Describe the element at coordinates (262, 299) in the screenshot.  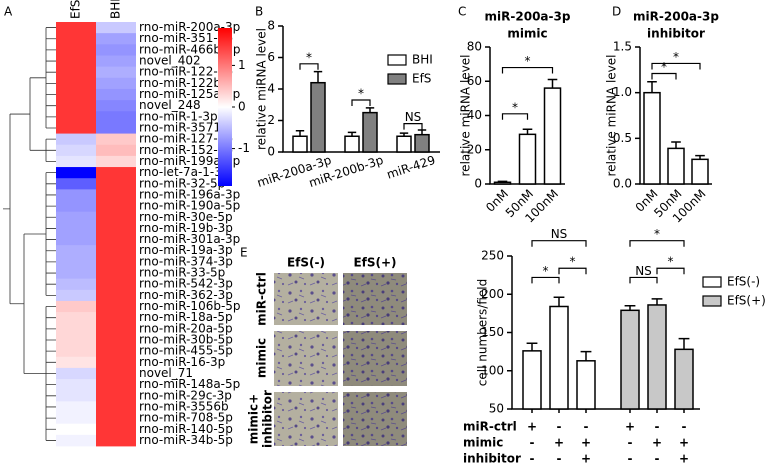
I see `row-label: miR-ctrl` at that location.